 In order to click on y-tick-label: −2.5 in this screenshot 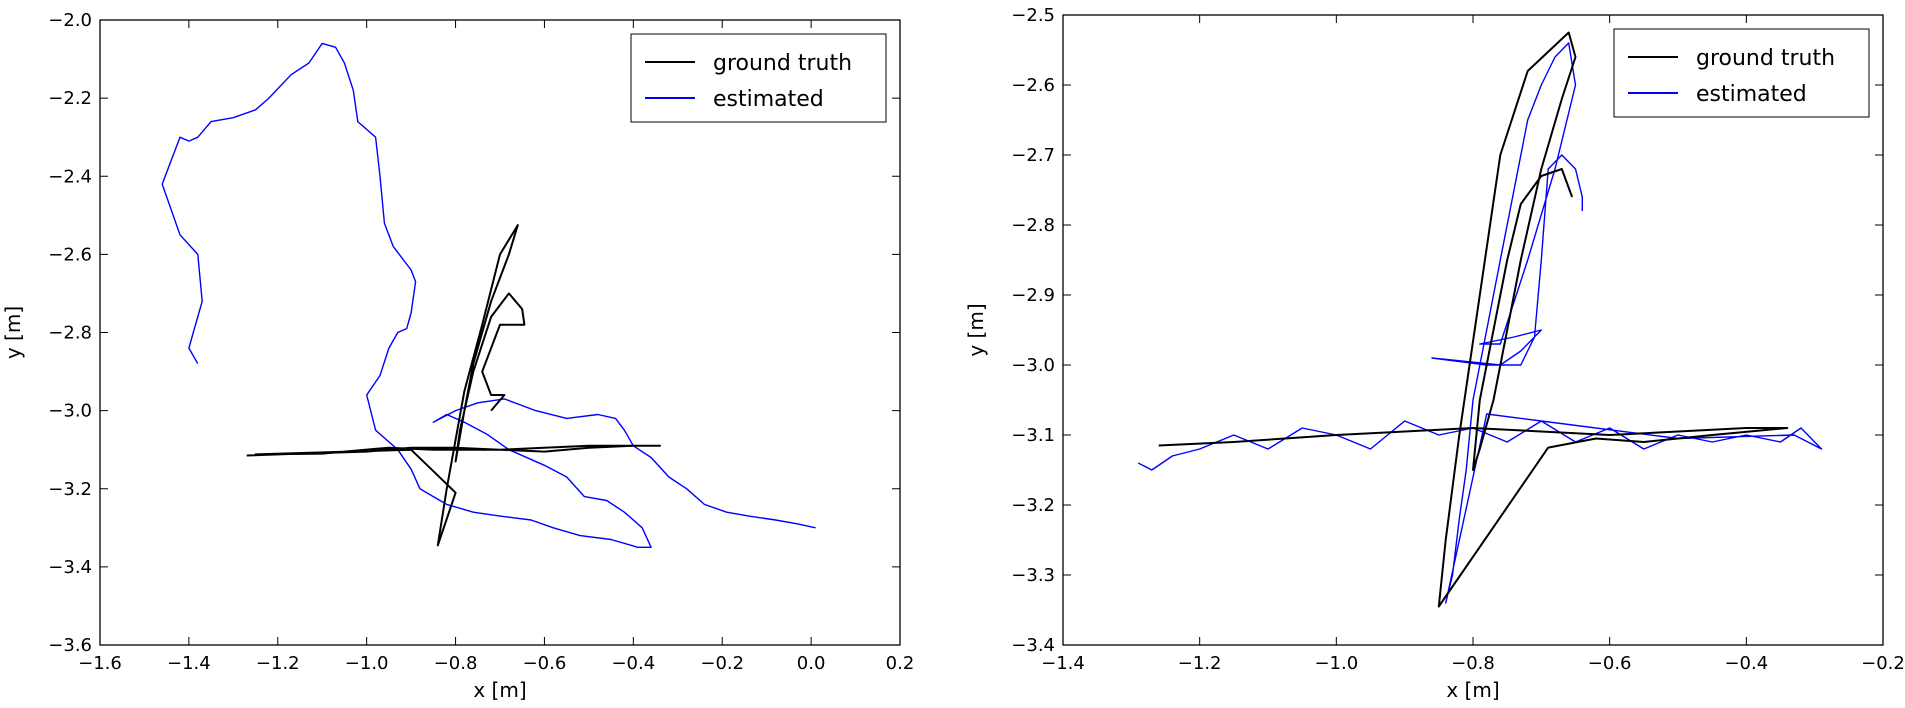, I will do `click(1033, 15)`.